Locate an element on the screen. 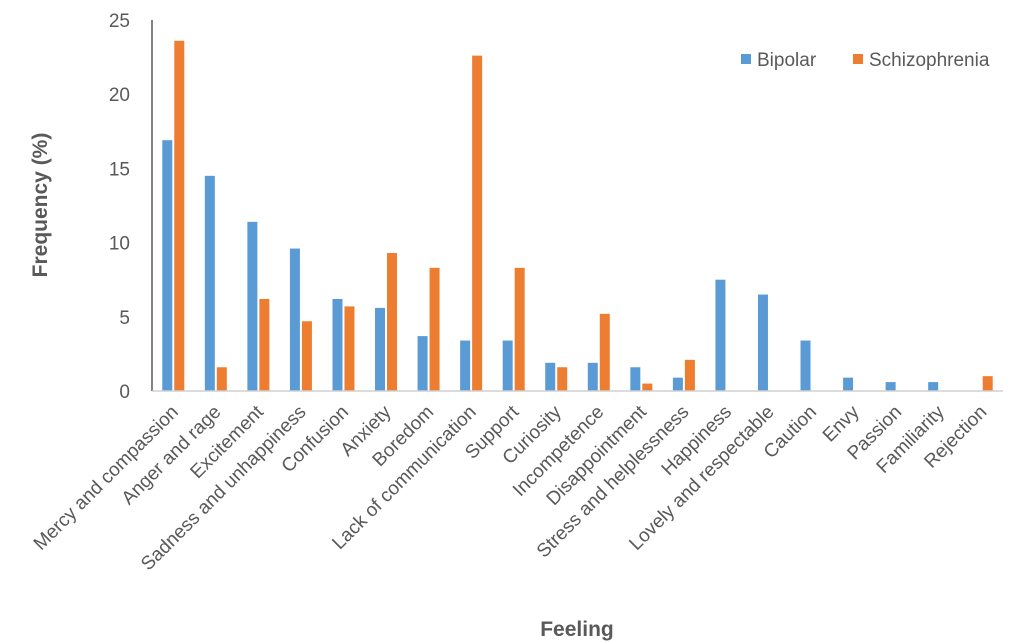  legend-label-schizophrenia: Schizophrenia is located at coordinates (929, 60).